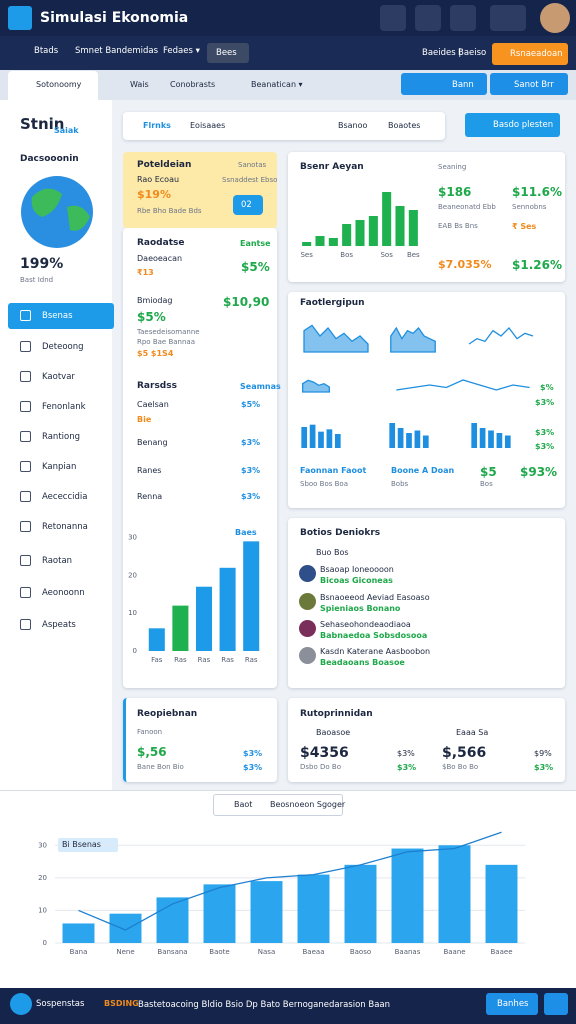 The height and width of the screenshot is (1024, 576). Describe the element at coordinates (63, 347) in the screenshot. I see `menu-item: Deteoong` at that location.